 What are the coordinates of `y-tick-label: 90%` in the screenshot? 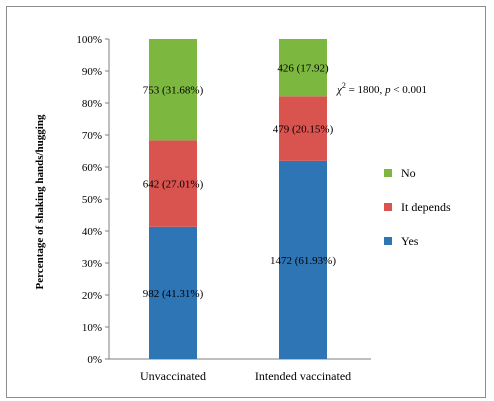 It's located at (92, 72).